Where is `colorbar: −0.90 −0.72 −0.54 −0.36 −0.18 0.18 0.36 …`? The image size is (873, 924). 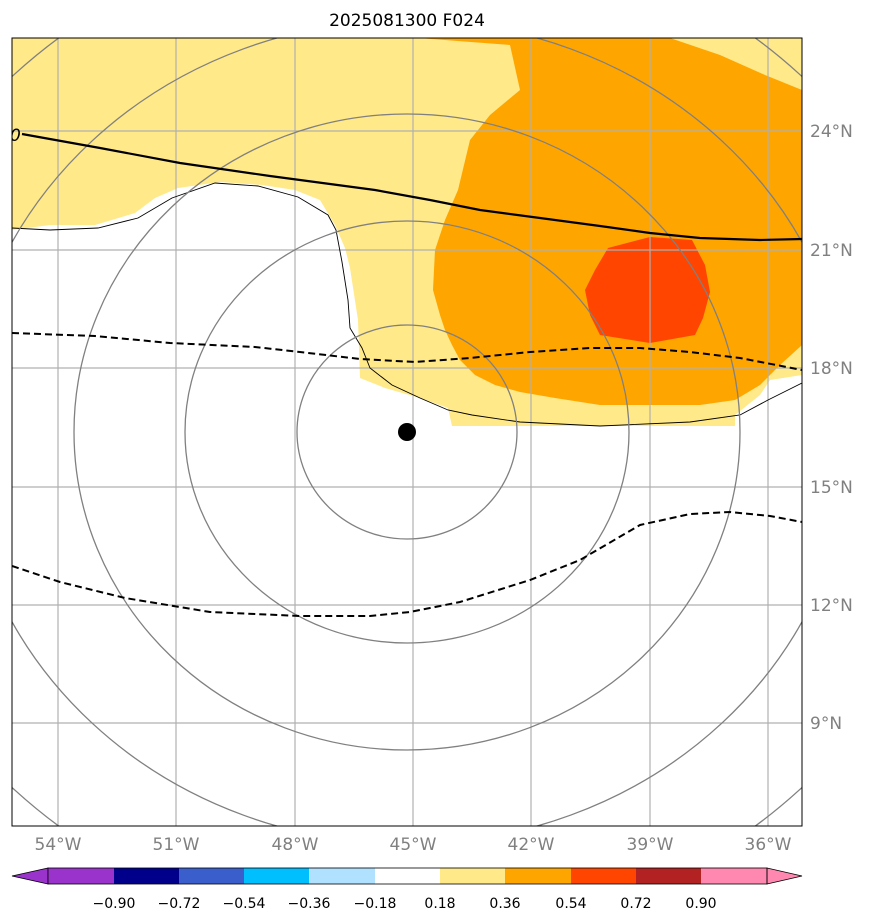 colorbar: −0.90 −0.72 −0.54 −0.36 −0.18 0.18 0.36 … is located at coordinates (407, 889).